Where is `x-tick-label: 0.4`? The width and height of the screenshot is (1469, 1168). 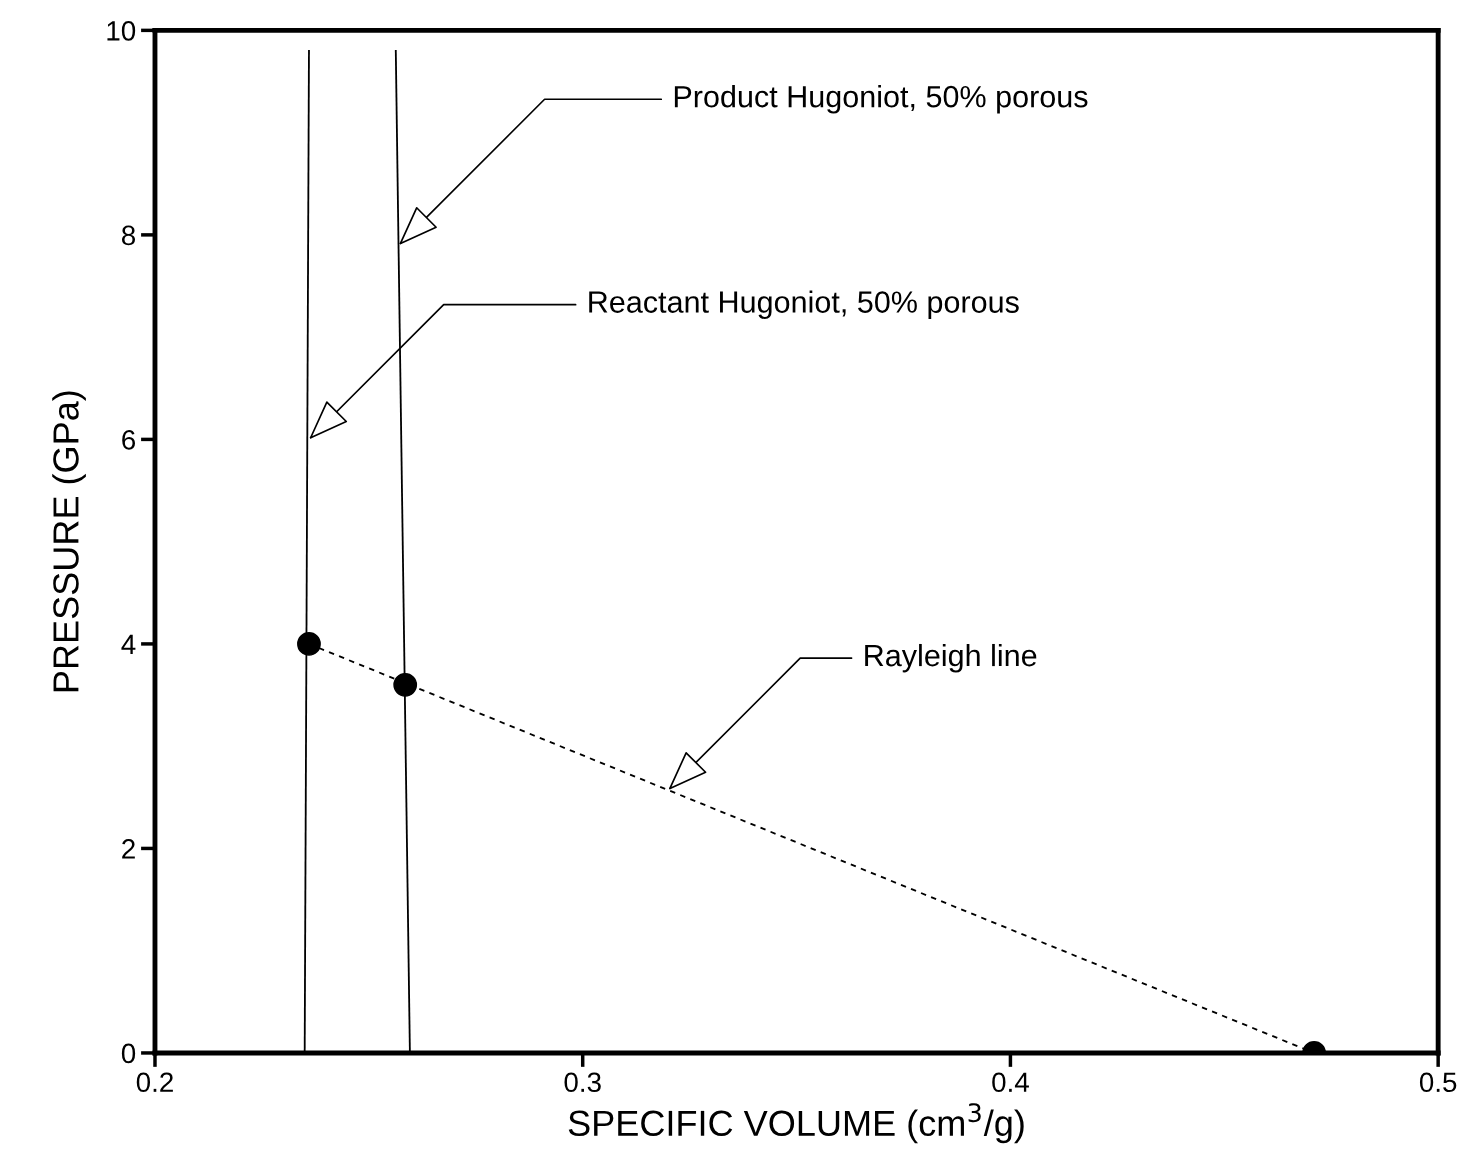 x-tick-label: 0.4 is located at coordinates (1010, 1082).